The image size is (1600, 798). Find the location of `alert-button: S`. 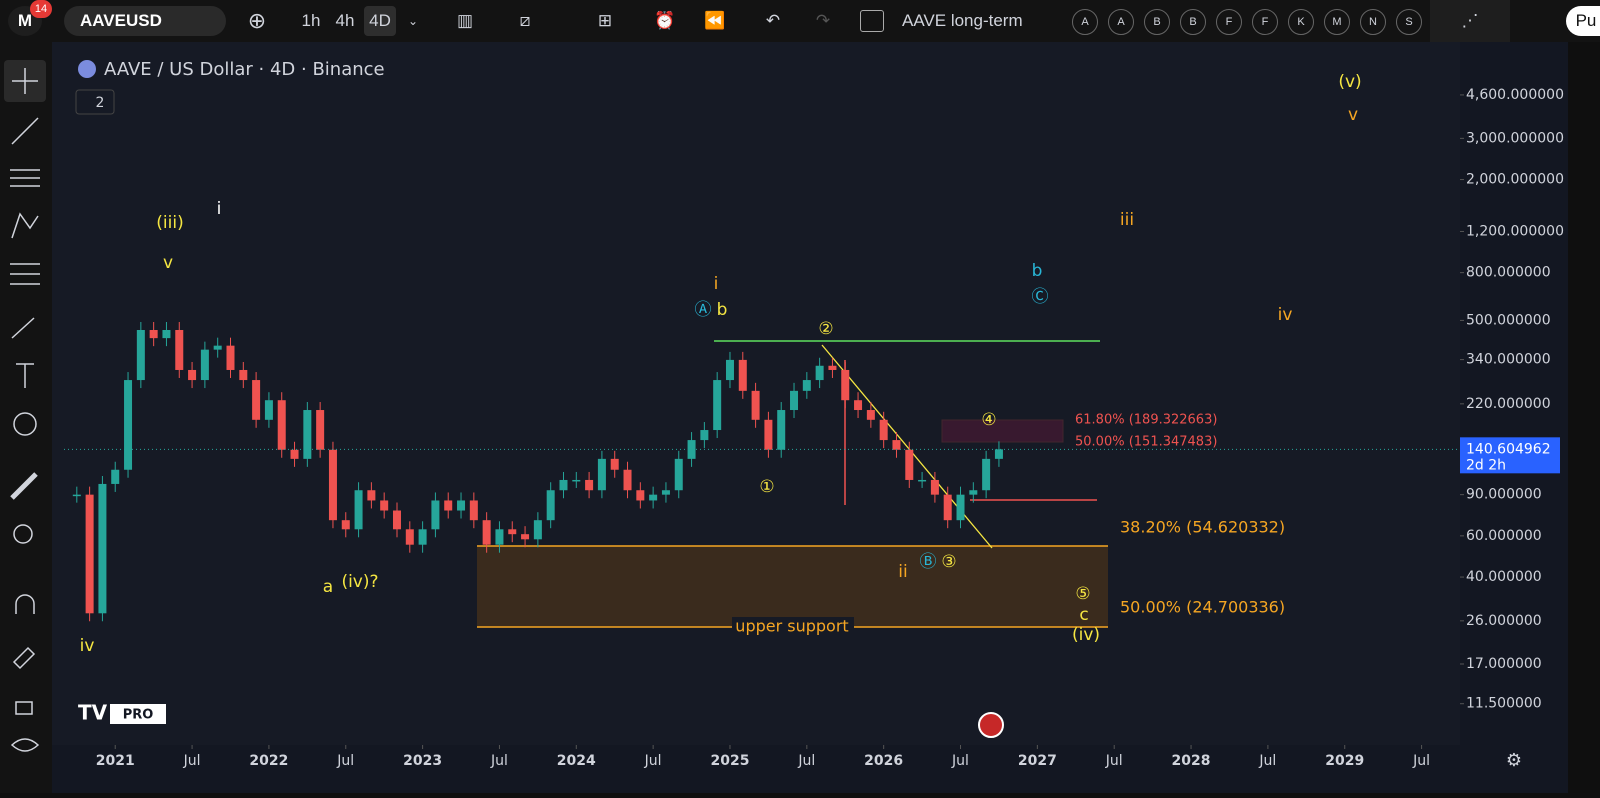

alert-button: S is located at coordinates (1409, 22).